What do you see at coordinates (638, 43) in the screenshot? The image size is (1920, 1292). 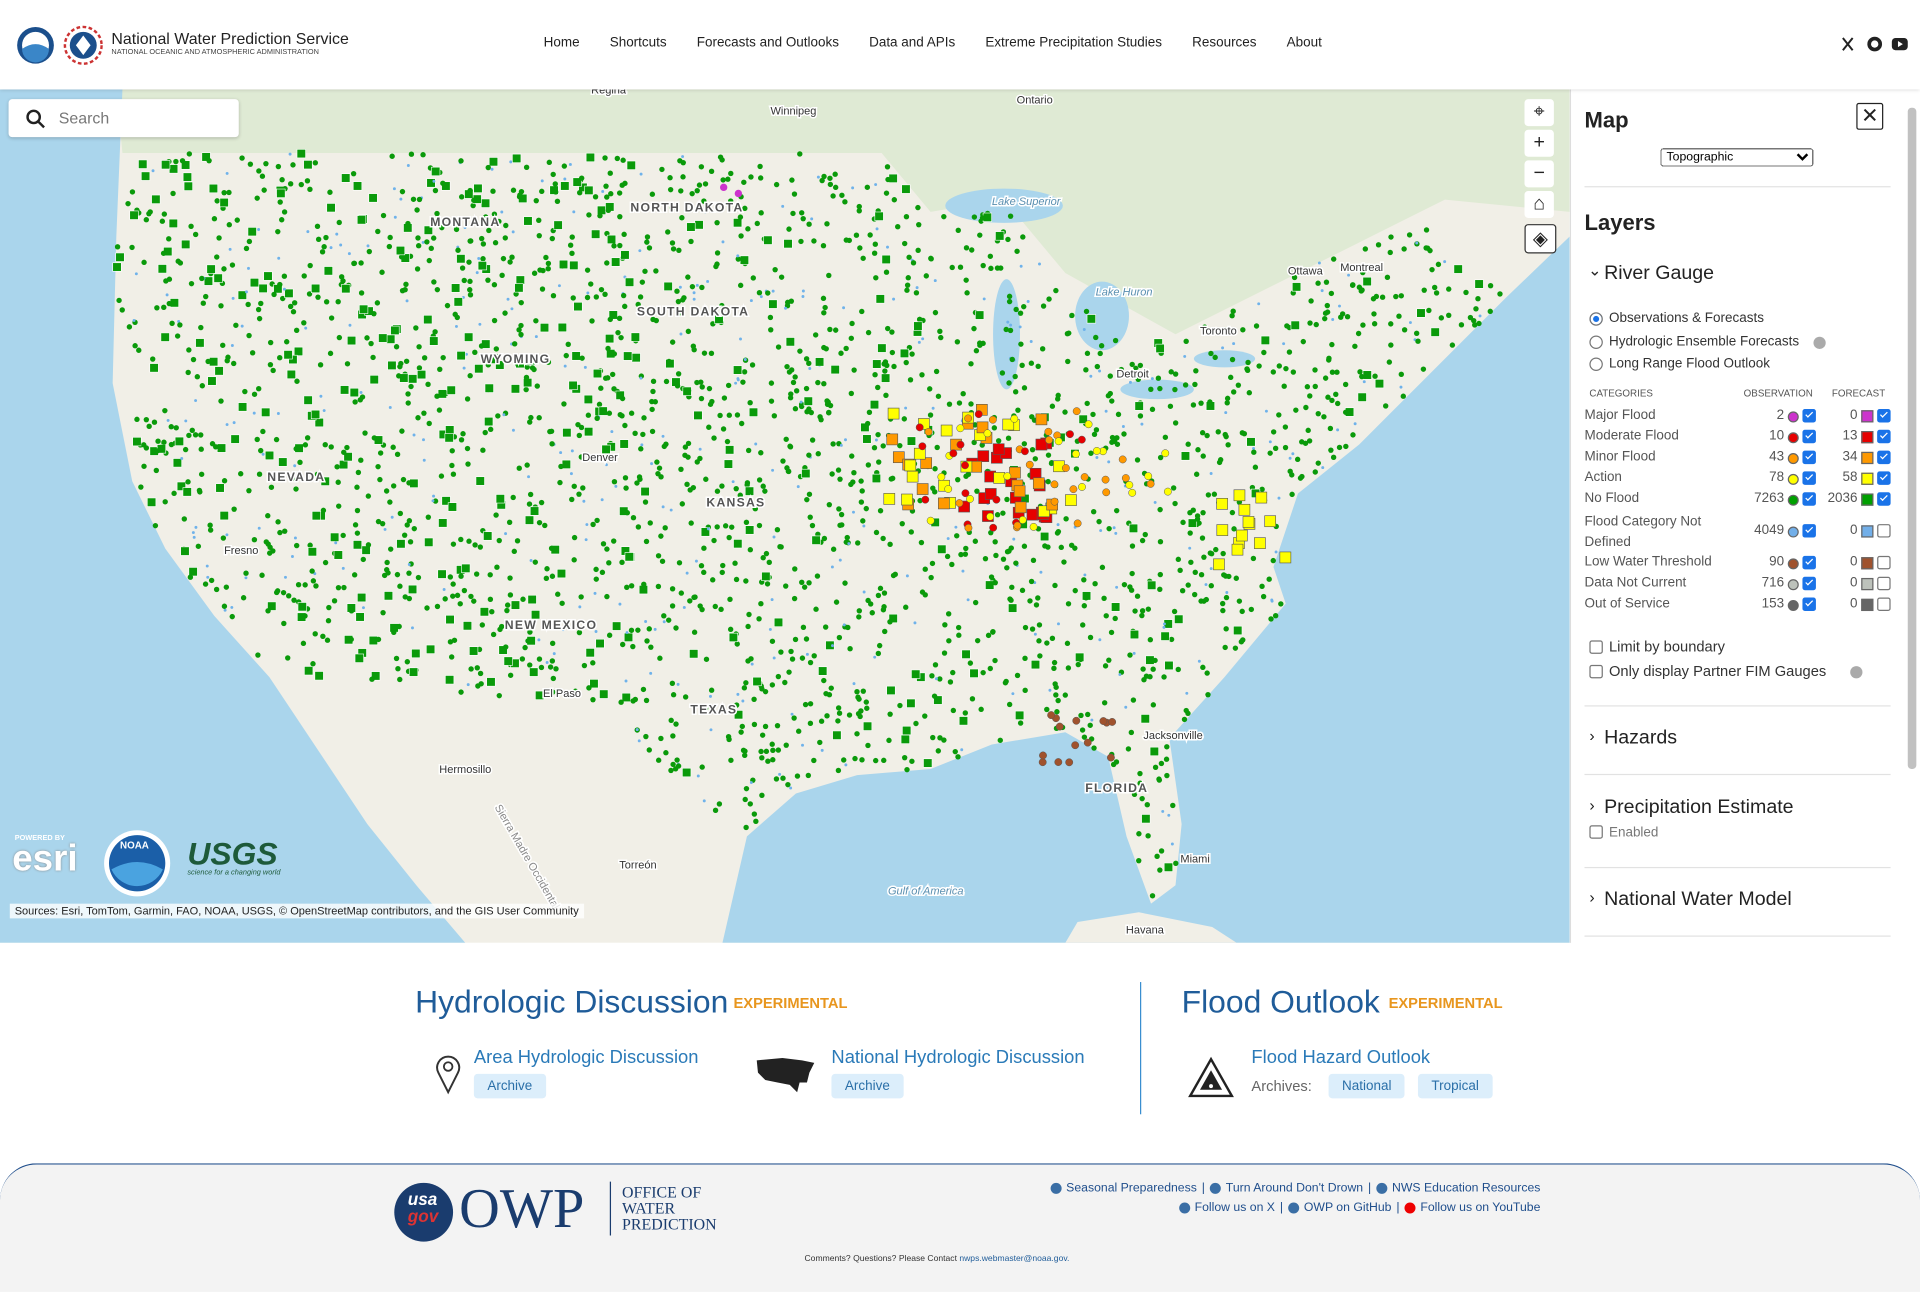 I see `nav-link: Shortcuts` at bounding box center [638, 43].